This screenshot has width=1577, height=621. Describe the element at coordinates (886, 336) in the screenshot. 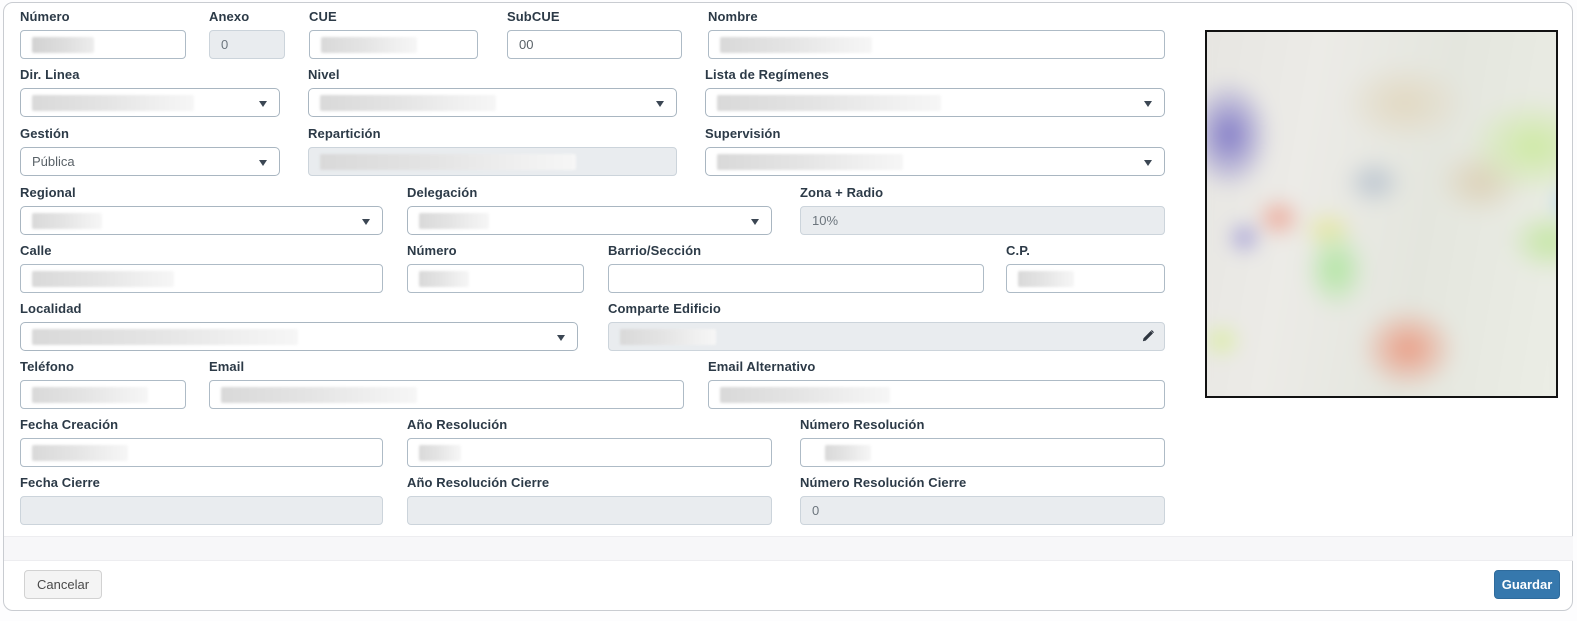

I see `comparte-edificio-input` at that location.